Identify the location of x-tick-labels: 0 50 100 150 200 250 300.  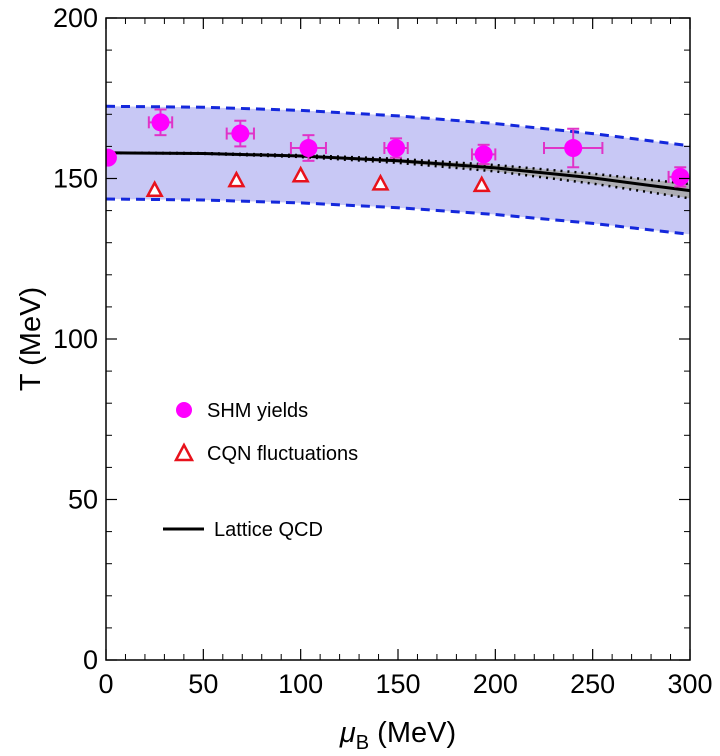
(405, 684).